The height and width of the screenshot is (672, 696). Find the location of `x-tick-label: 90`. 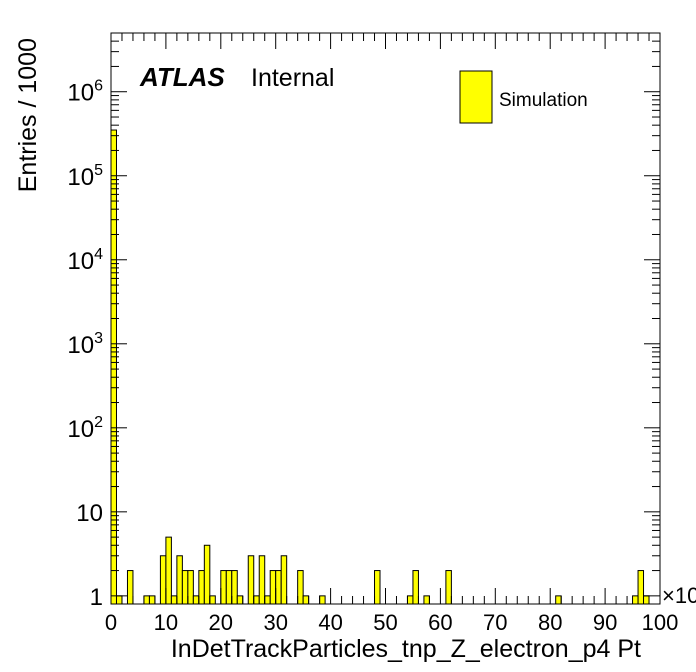

x-tick-label: 90 is located at coordinates (605, 622).